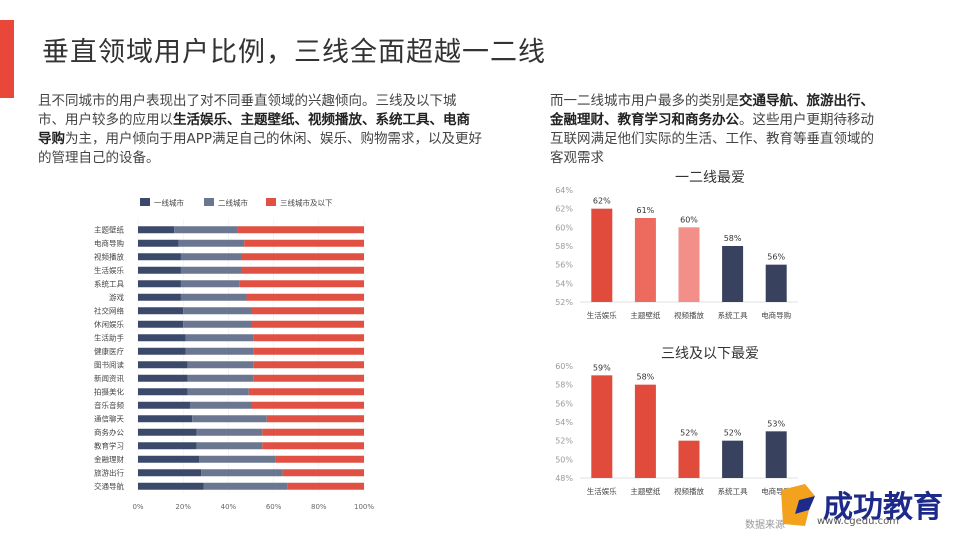 The image size is (957, 538). I want to click on y-tick-label: 58%, so click(564, 246).